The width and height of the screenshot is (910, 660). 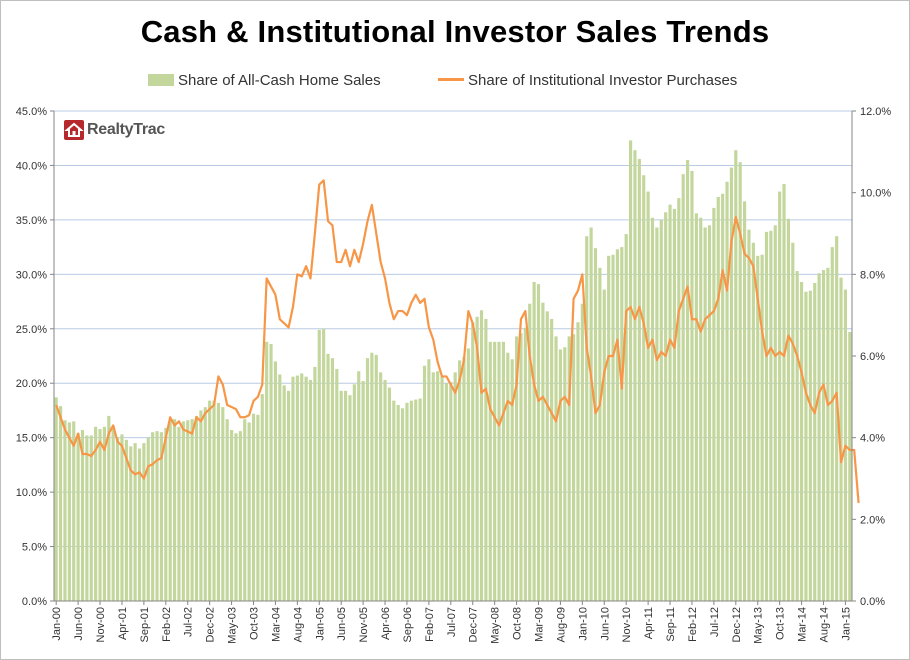 I want to click on y-left-tick-label: 25.0%, so click(x=31, y=330).